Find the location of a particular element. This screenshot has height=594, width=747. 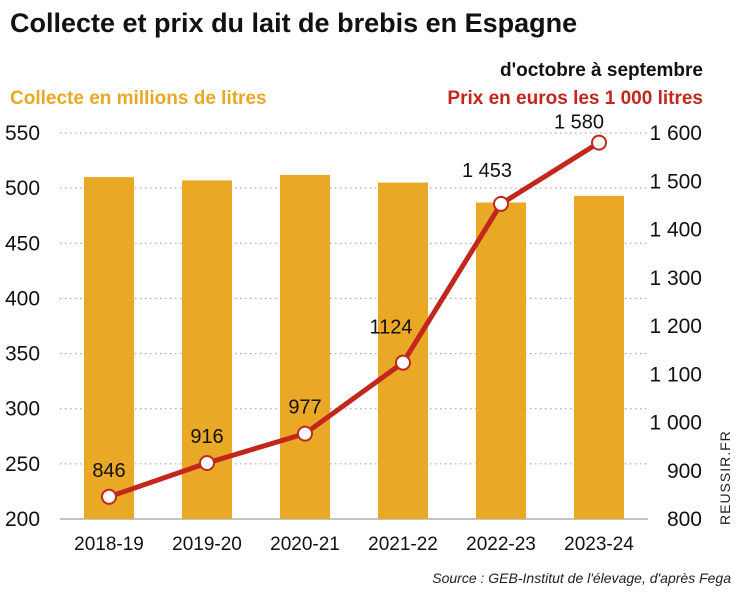

right-tick-label: 800 is located at coordinates (684, 519).